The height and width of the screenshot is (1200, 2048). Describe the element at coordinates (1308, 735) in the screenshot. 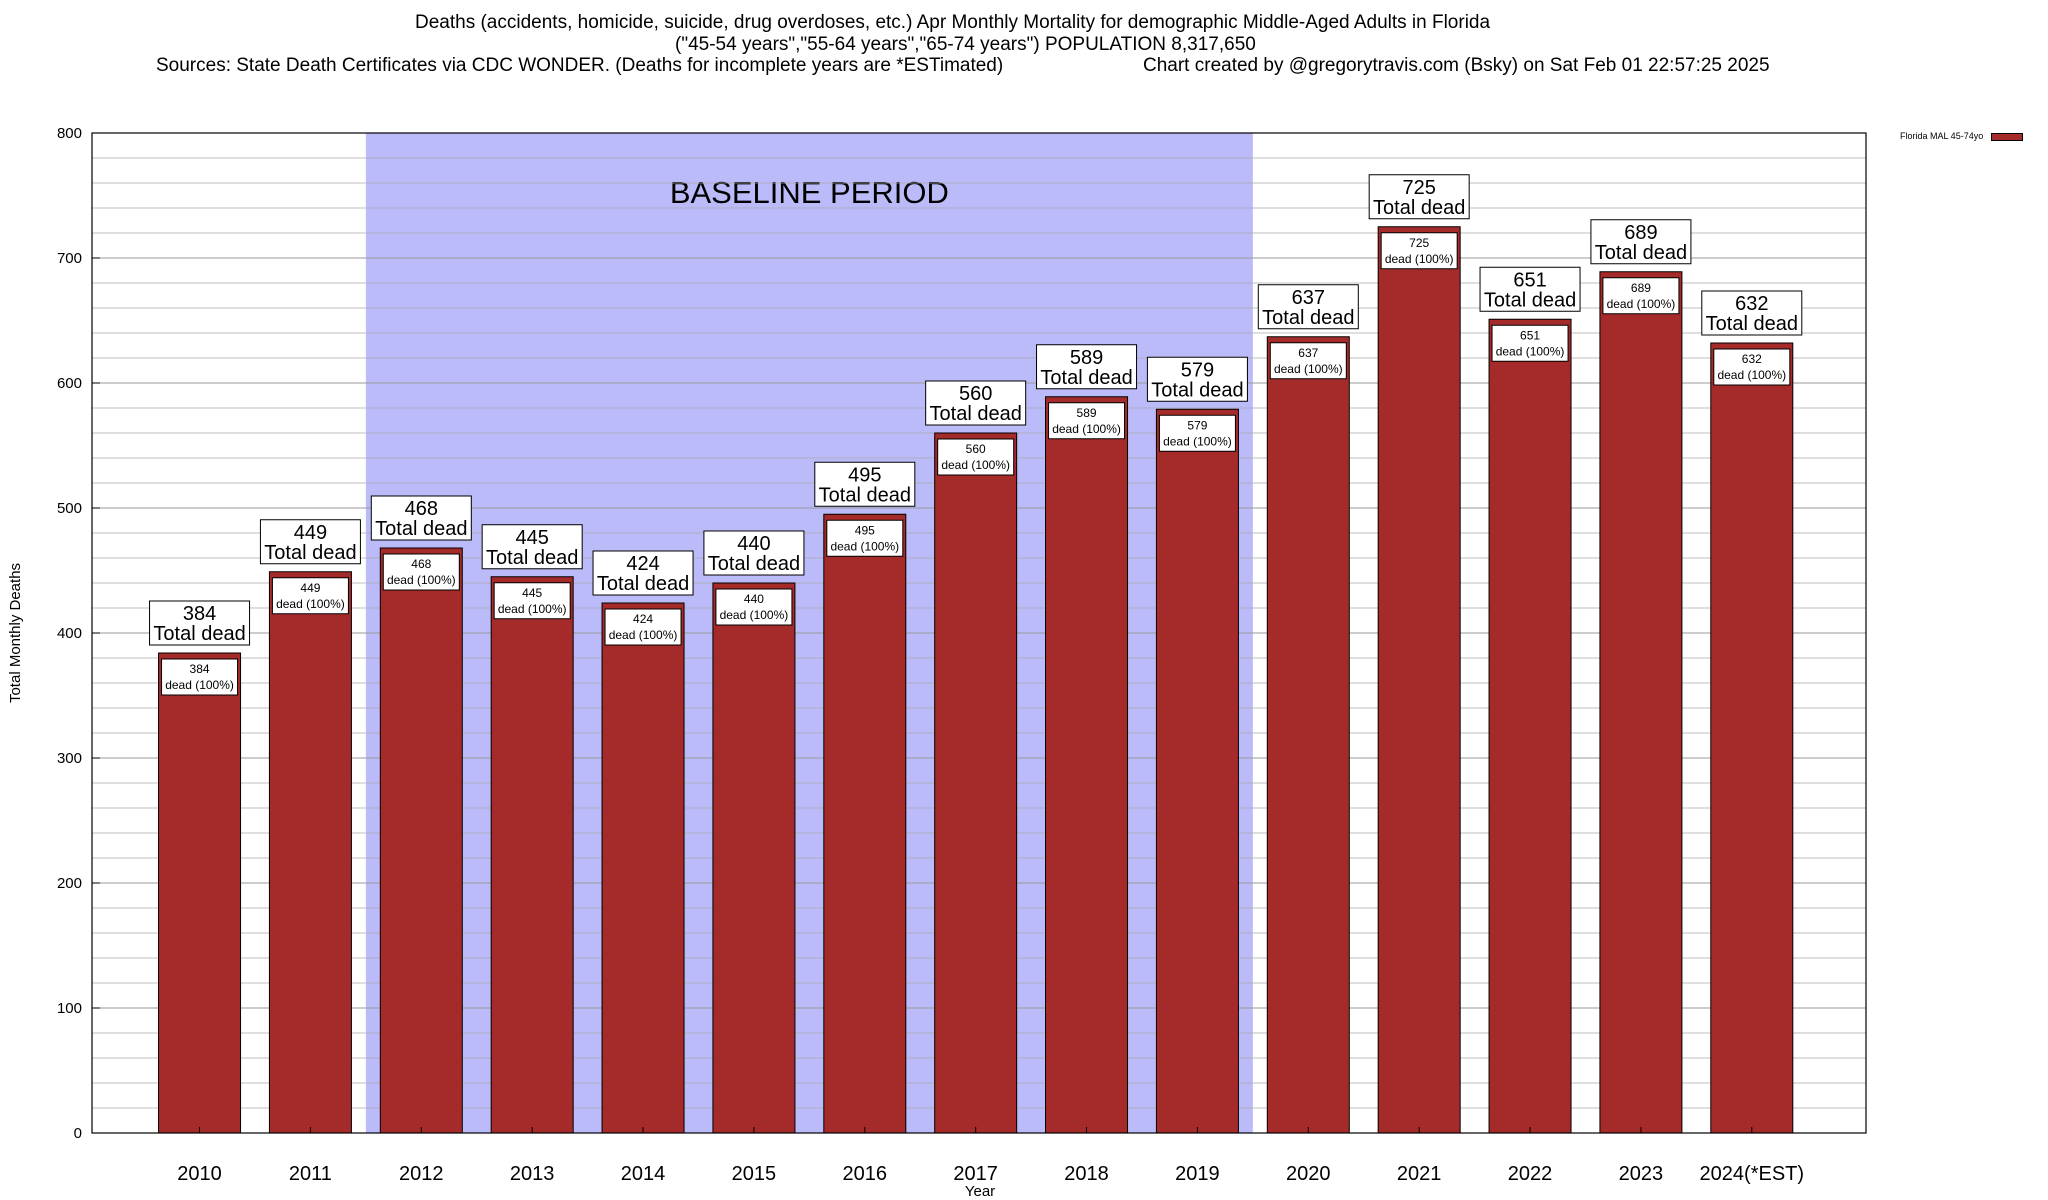

I see `bar-2020` at that location.